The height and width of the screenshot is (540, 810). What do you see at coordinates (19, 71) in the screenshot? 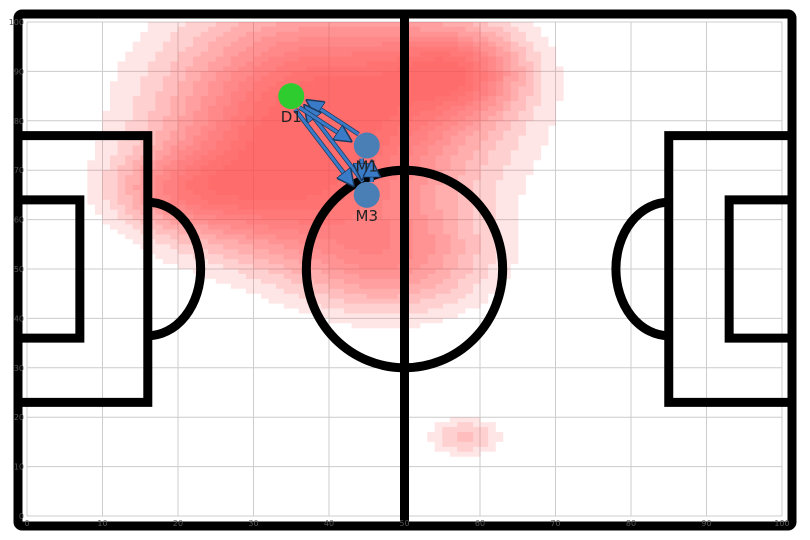
I see `y-tick-label: 90` at bounding box center [19, 71].